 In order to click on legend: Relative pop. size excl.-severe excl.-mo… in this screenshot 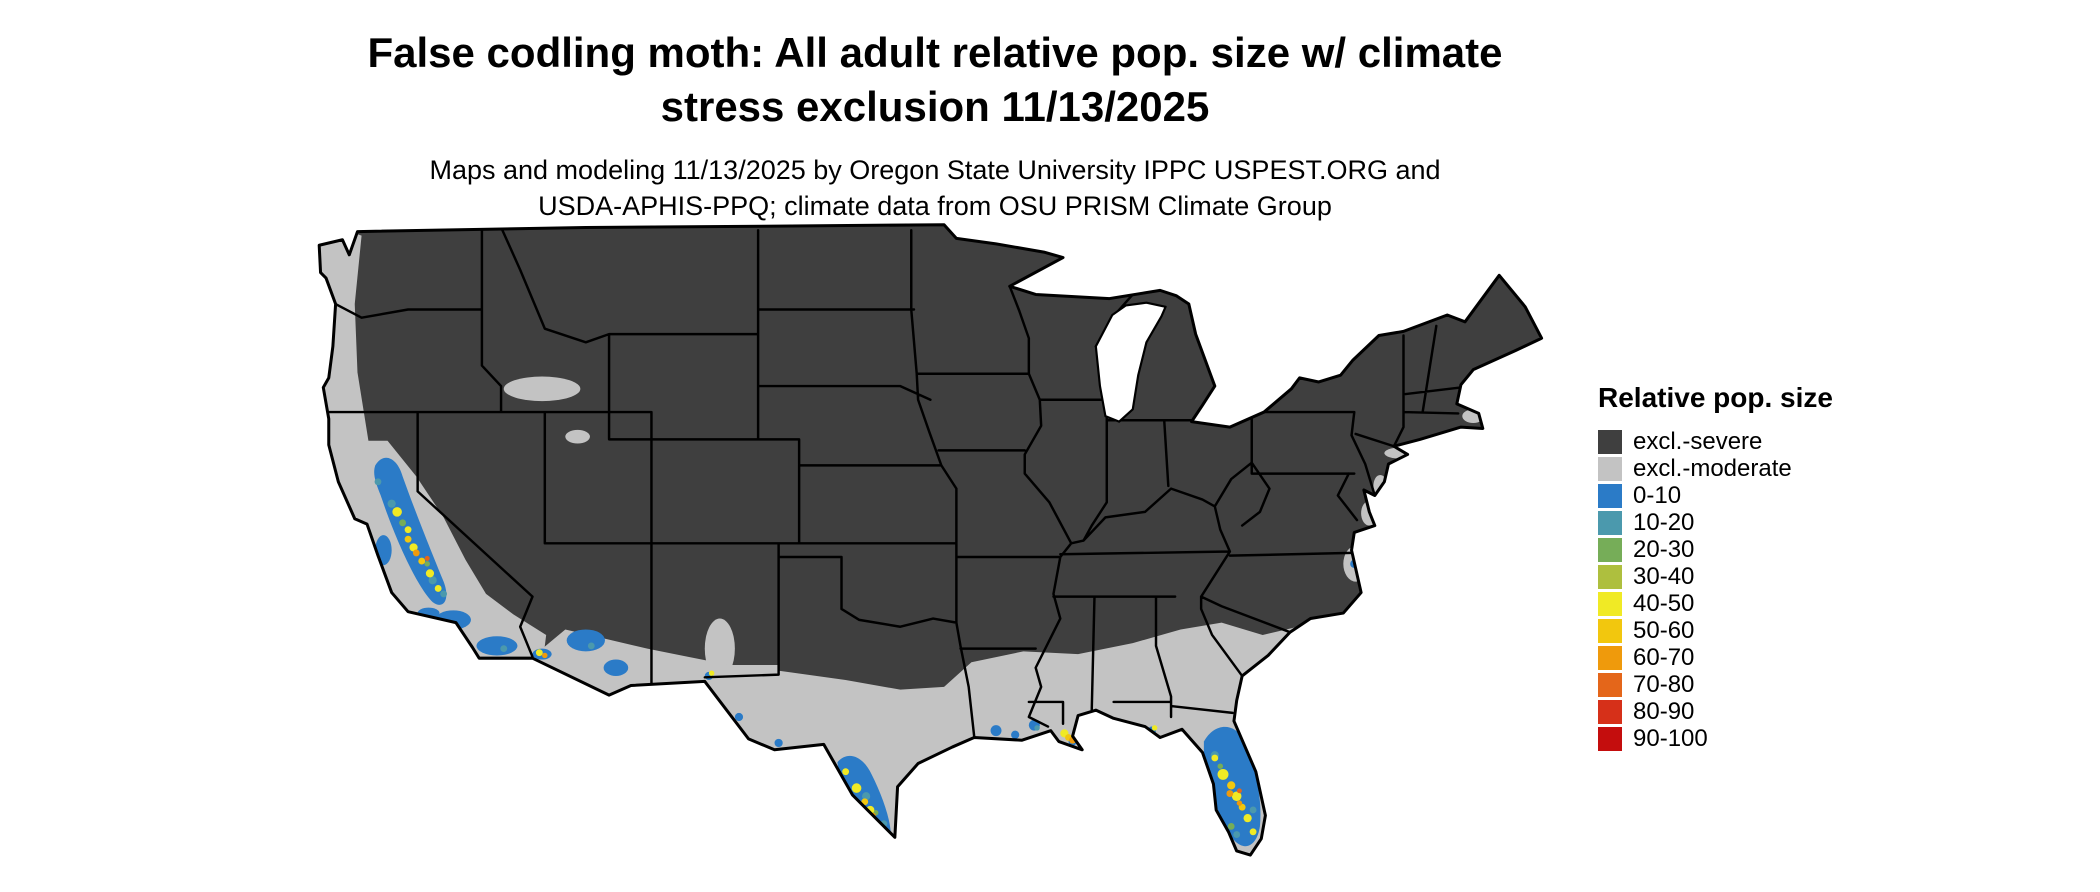, I will do `click(1715, 567)`.